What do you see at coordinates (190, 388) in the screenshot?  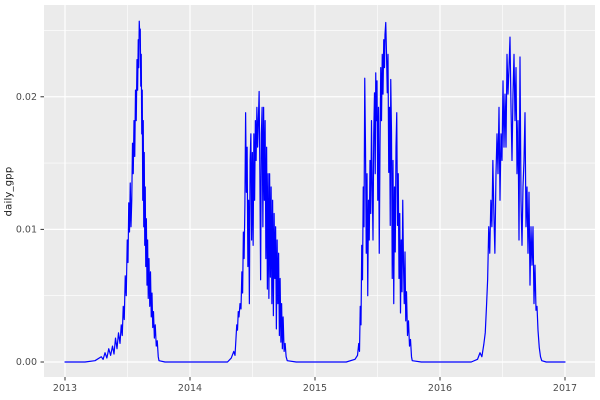 I see `x-tick-label: 2014` at bounding box center [190, 388].